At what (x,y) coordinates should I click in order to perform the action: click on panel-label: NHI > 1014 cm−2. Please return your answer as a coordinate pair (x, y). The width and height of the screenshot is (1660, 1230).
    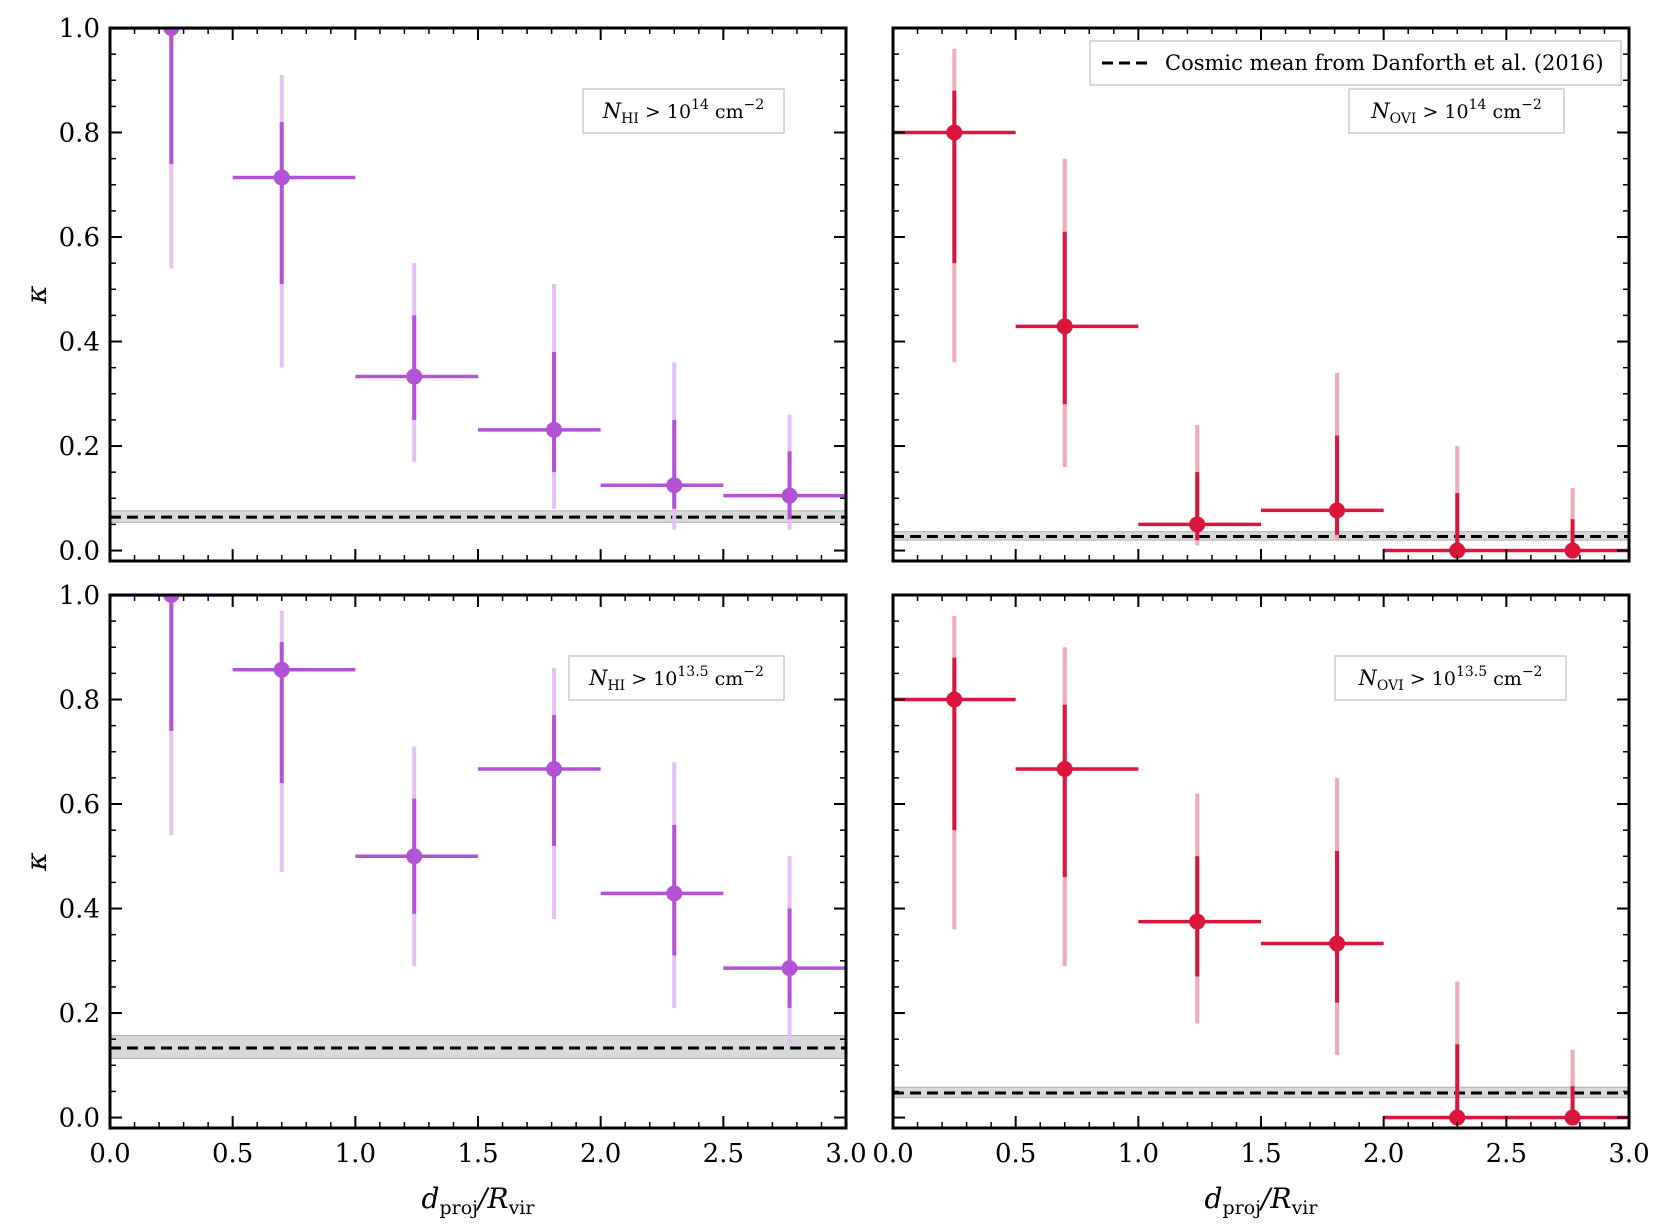
    Looking at the image, I should click on (683, 112).